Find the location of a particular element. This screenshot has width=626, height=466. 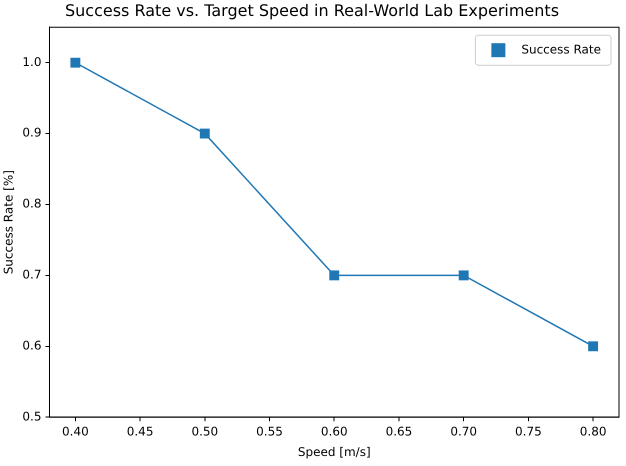

x-tick-label: 0.55 is located at coordinates (269, 431).